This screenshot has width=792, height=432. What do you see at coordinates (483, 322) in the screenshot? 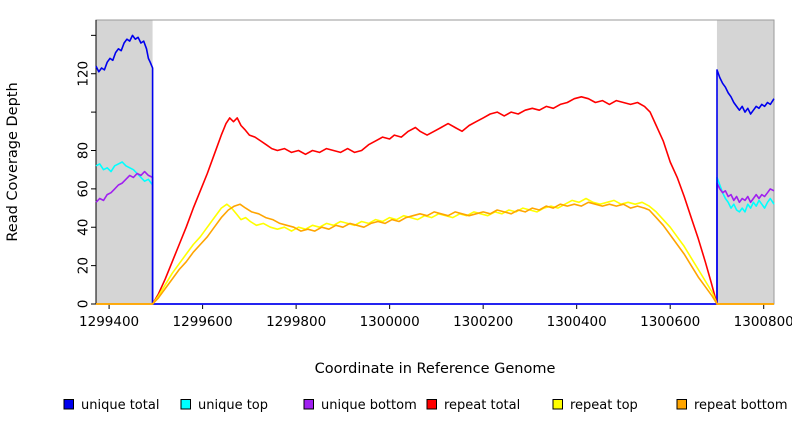
I see `x-tick-label: 1300200` at bounding box center [483, 322].